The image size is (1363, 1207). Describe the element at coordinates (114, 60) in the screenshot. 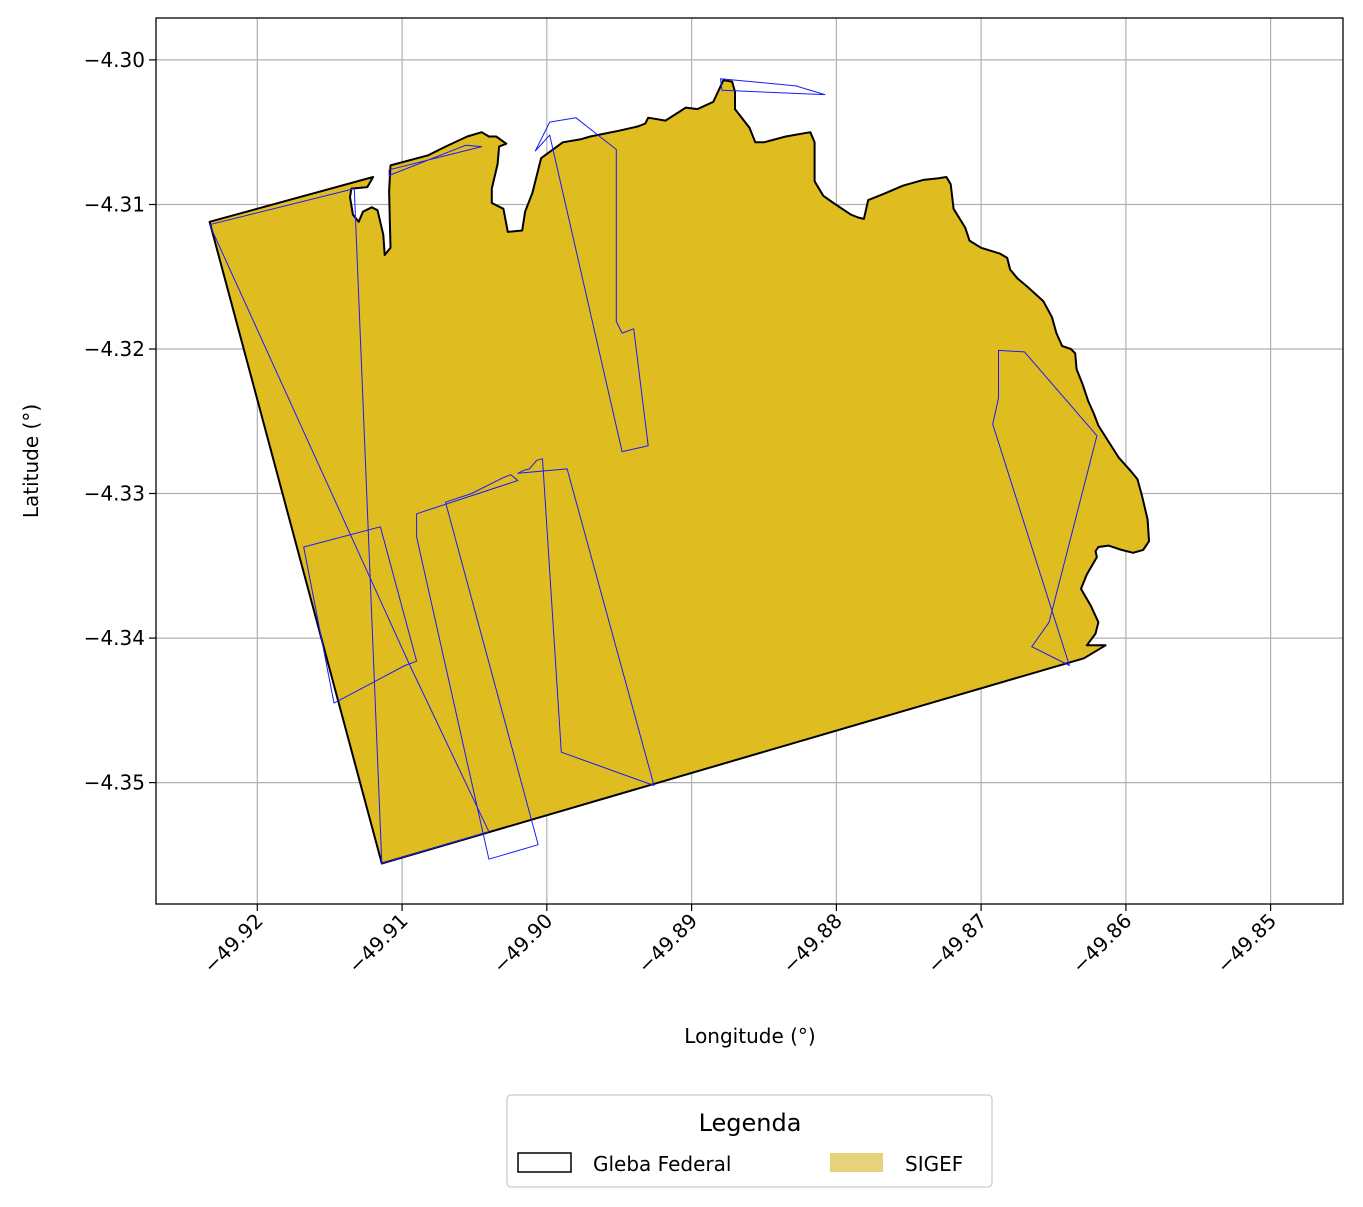

I see `y-tick-label-0: −4.30` at that location.